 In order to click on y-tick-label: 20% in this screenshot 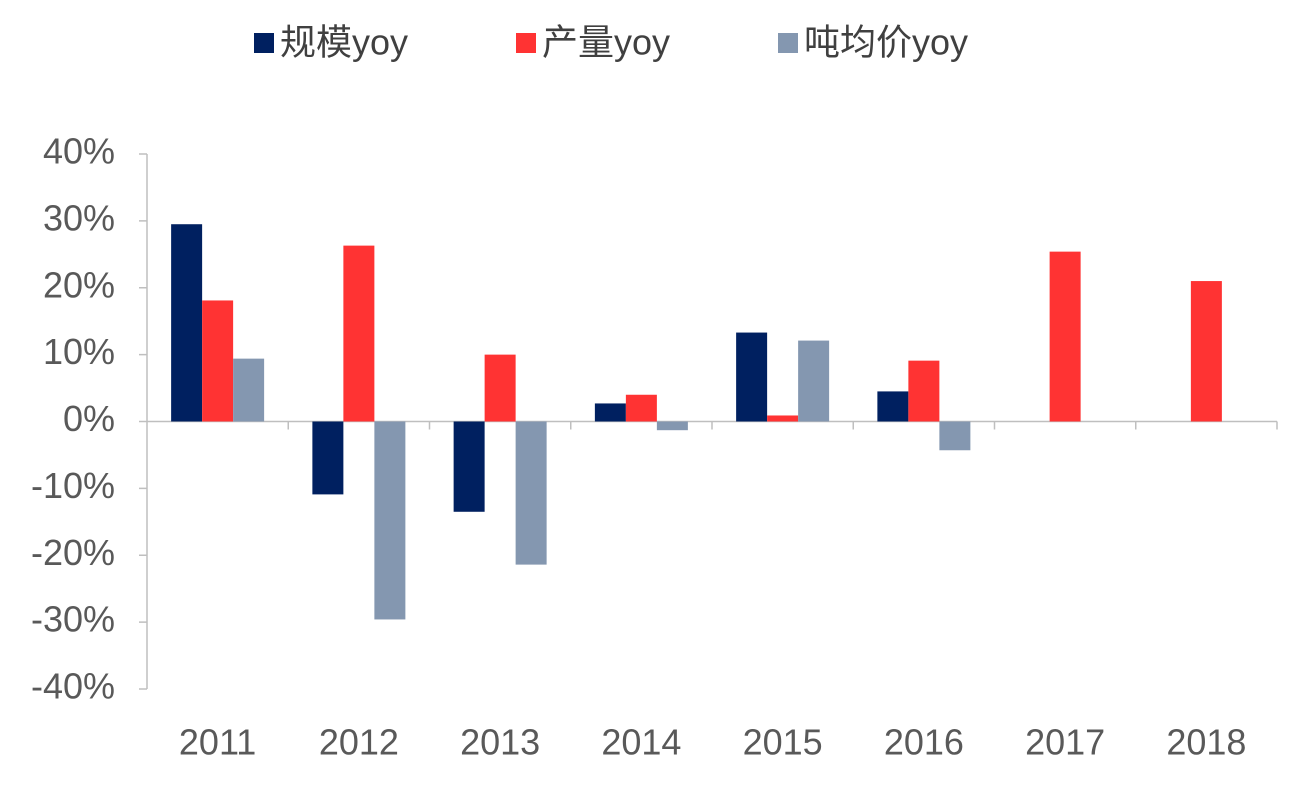, I will do `click(79, 284)`.